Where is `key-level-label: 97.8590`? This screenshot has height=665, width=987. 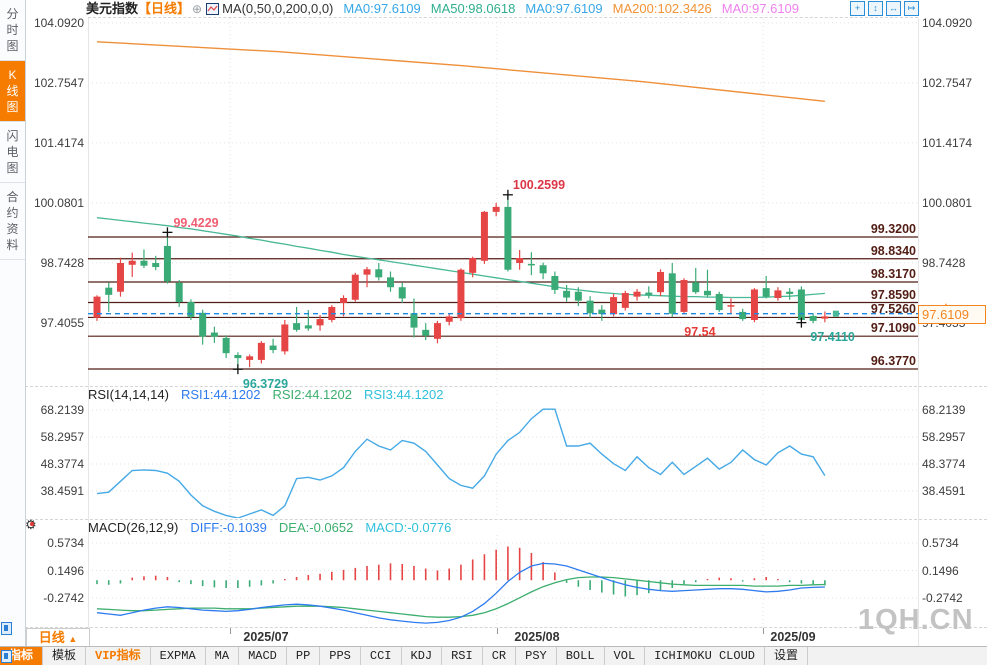
key-level-label: 97.8590 is located at coordinates (893, 294).